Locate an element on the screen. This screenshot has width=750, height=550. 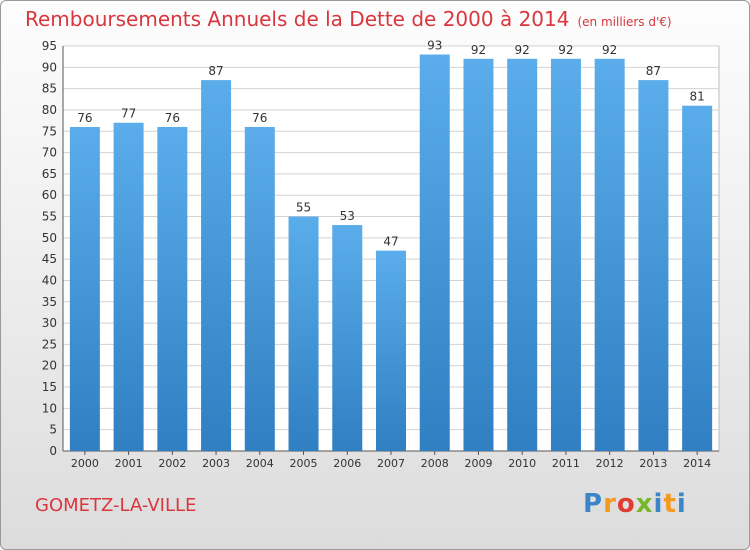
y-tick-label: 5 is located at coordinates (53, 430).